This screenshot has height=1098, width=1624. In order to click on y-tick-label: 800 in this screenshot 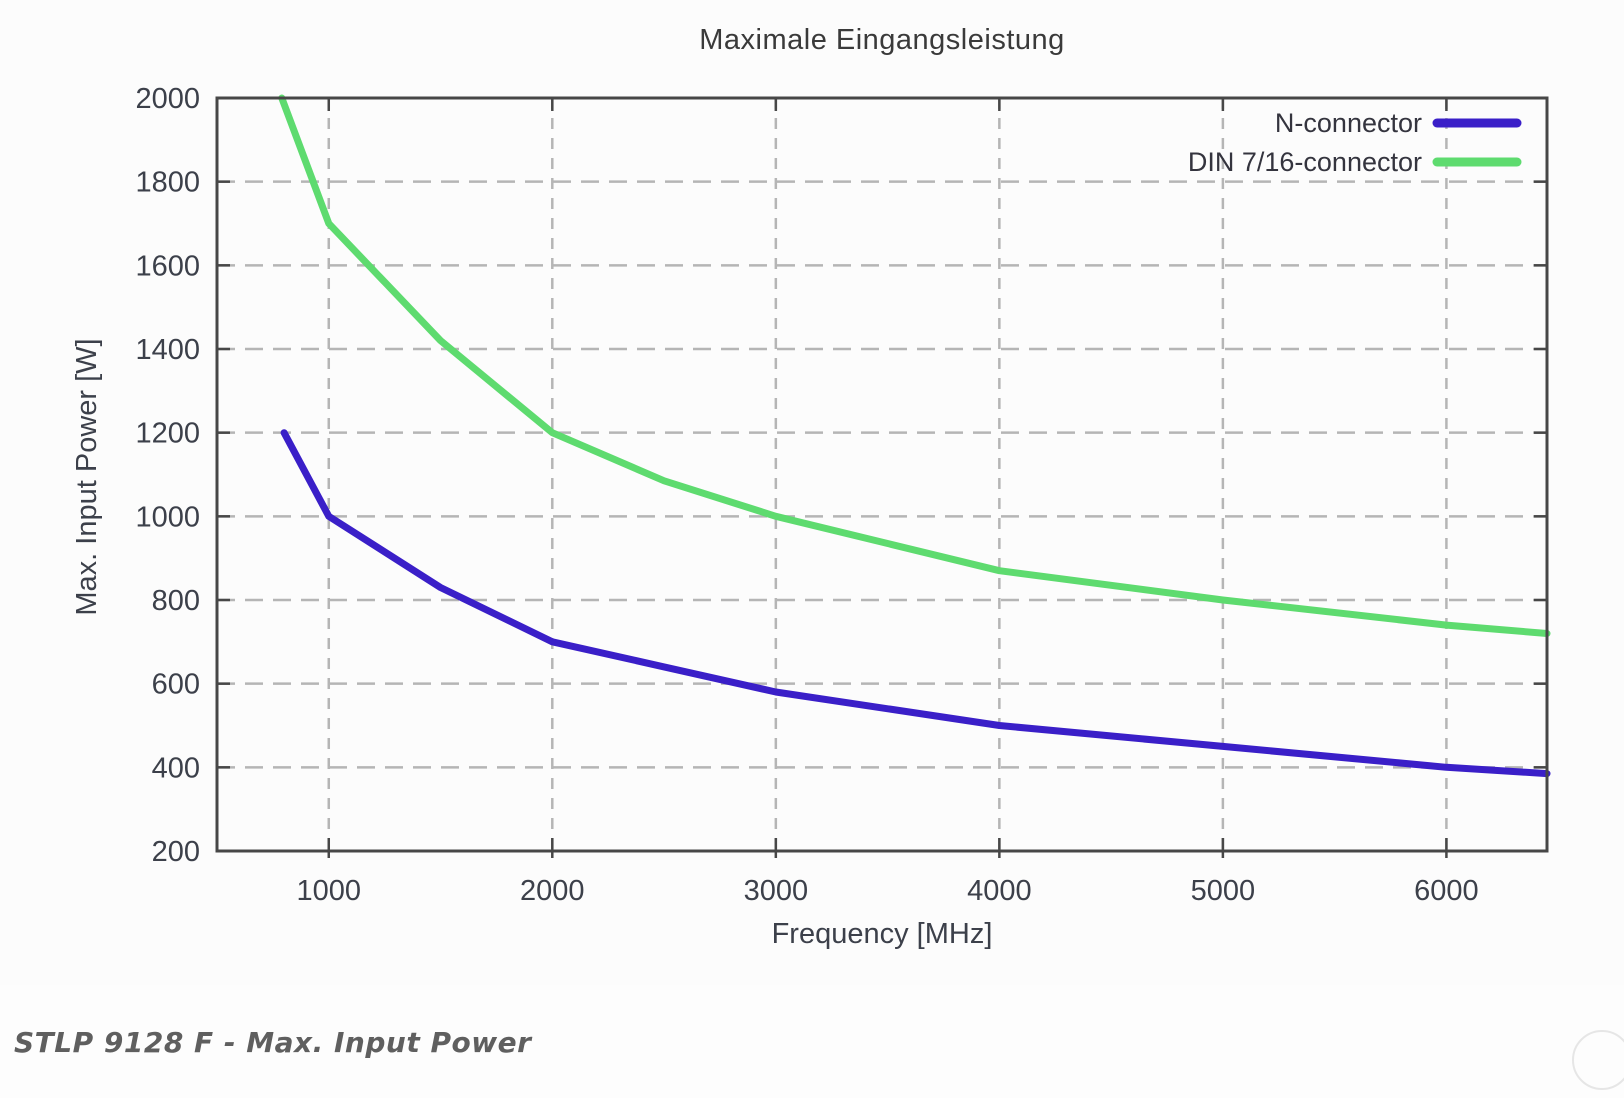, I will do `click(176, 601)`.